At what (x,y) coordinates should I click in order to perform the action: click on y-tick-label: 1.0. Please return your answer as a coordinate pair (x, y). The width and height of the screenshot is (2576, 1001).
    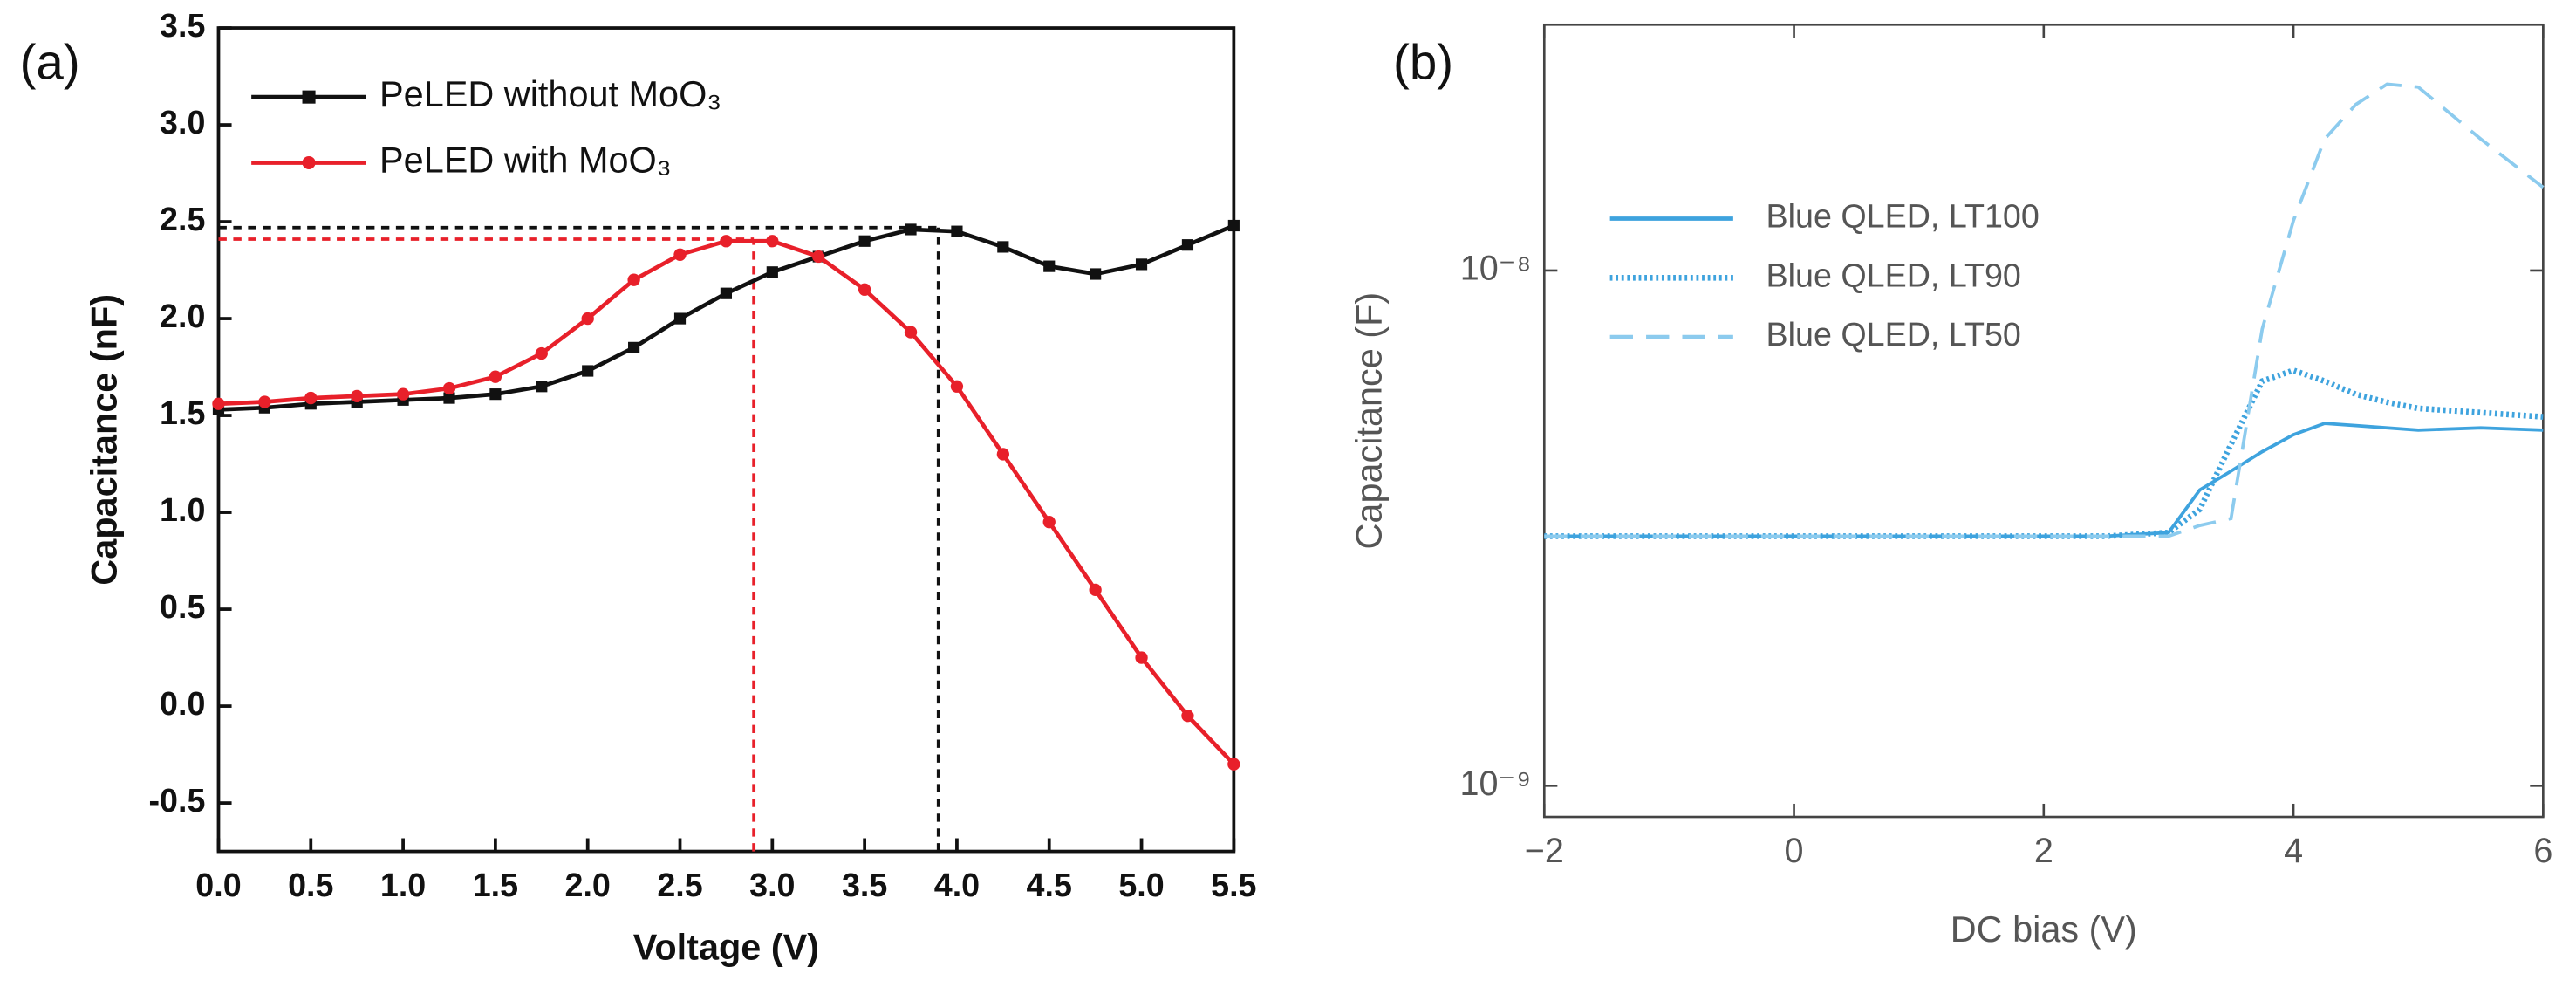
    Looking at the image, I should click on (182, 509).